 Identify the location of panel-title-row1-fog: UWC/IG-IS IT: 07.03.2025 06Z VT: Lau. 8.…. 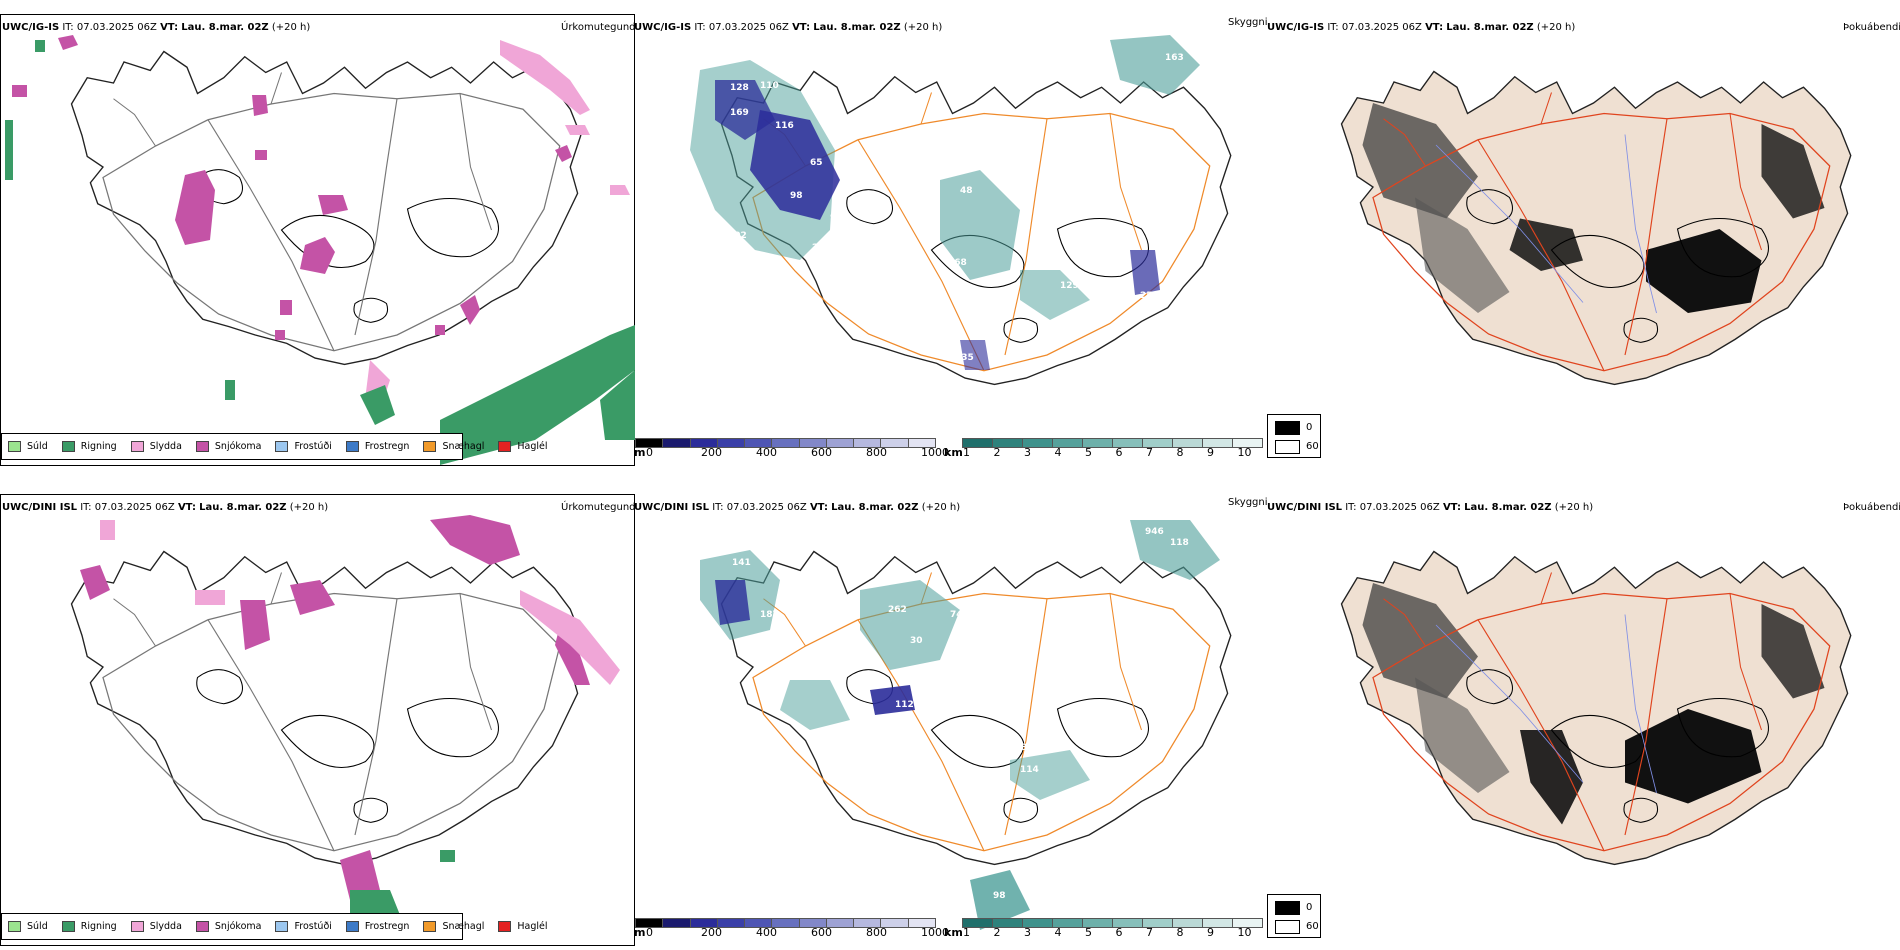
(1421, 28).